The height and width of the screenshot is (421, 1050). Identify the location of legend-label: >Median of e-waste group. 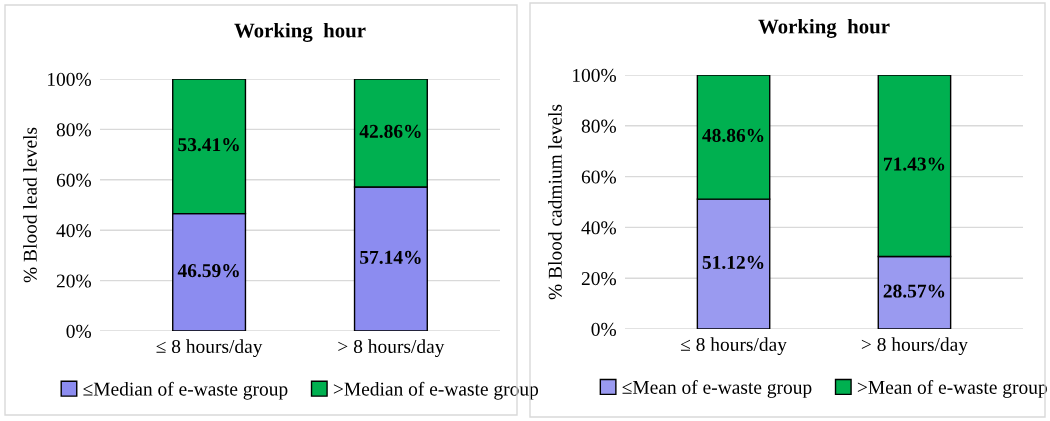
(436, 390).